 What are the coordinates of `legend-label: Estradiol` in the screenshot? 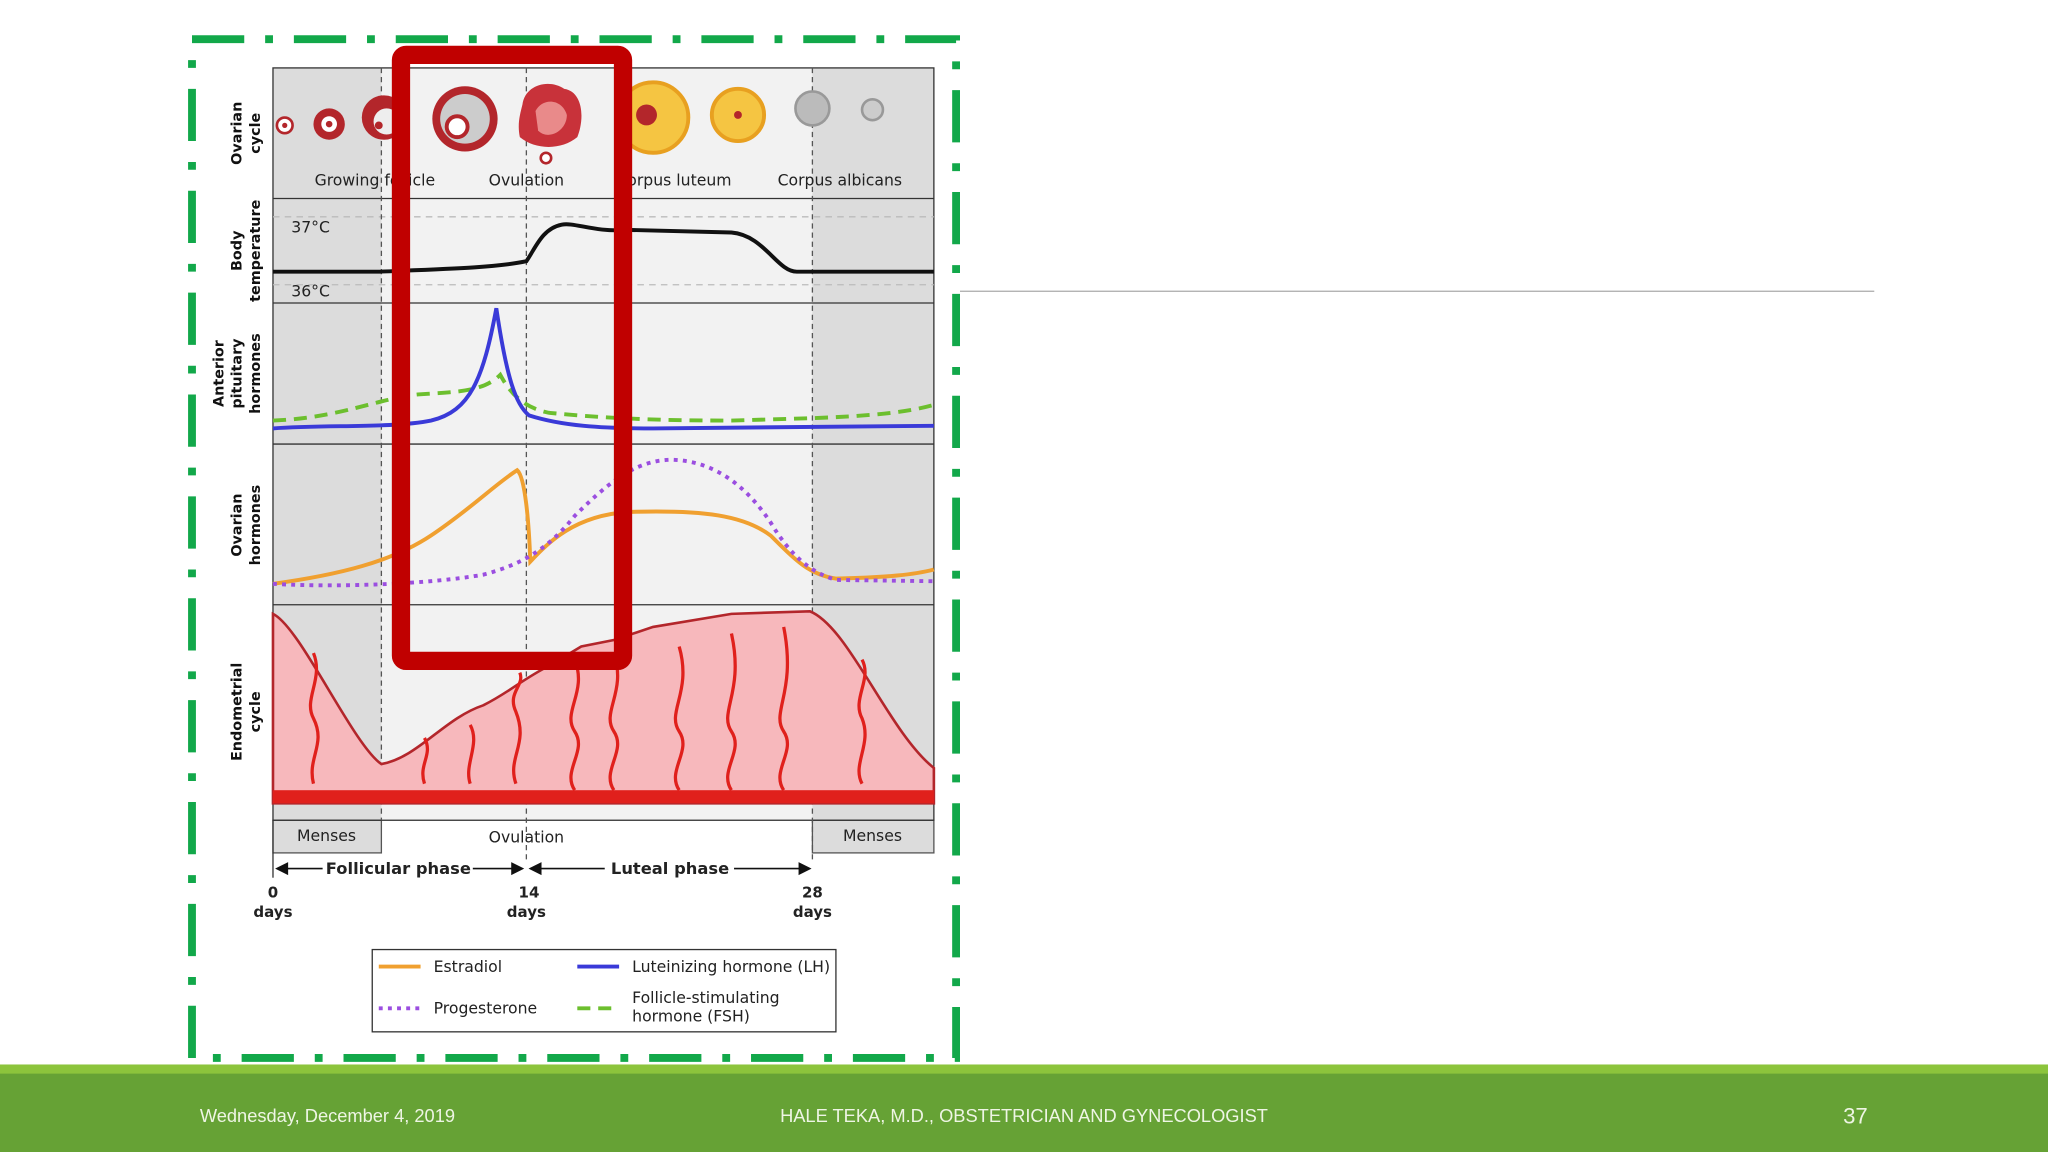 It's located at (468, 966).